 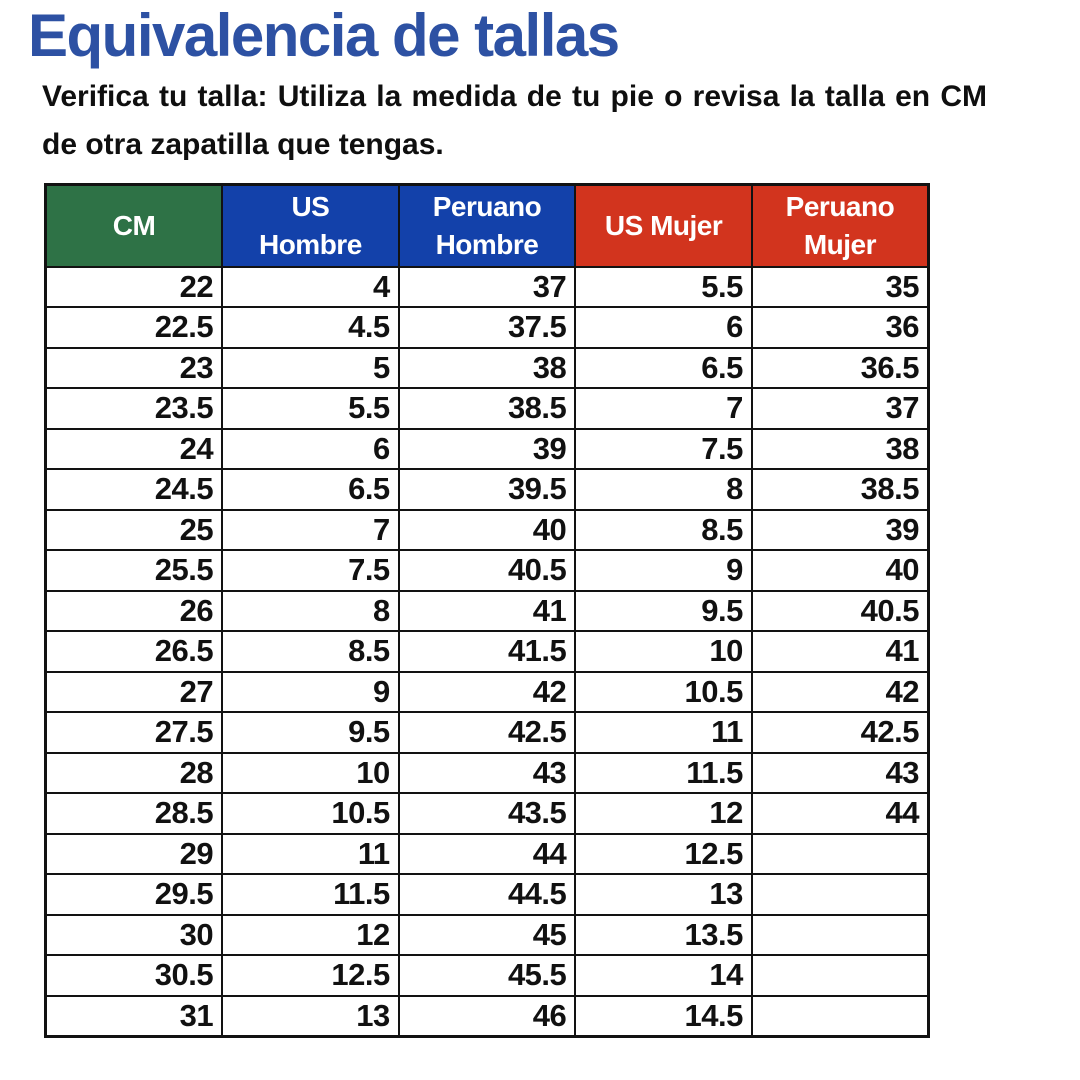 What do you see at coordinates (310, 367) in the screenshot?
I see `table-cell-us-hombre: 5` at bounding box center [310, 367].